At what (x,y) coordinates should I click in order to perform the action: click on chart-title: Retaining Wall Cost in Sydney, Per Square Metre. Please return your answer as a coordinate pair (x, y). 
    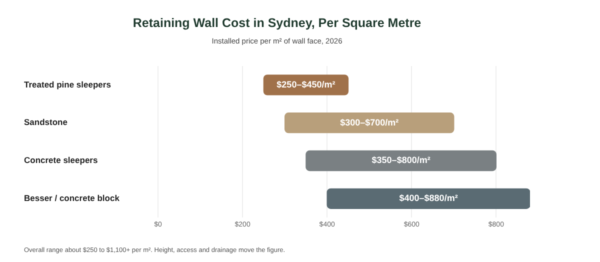
    Looking at the image, I should click on (277, 23).